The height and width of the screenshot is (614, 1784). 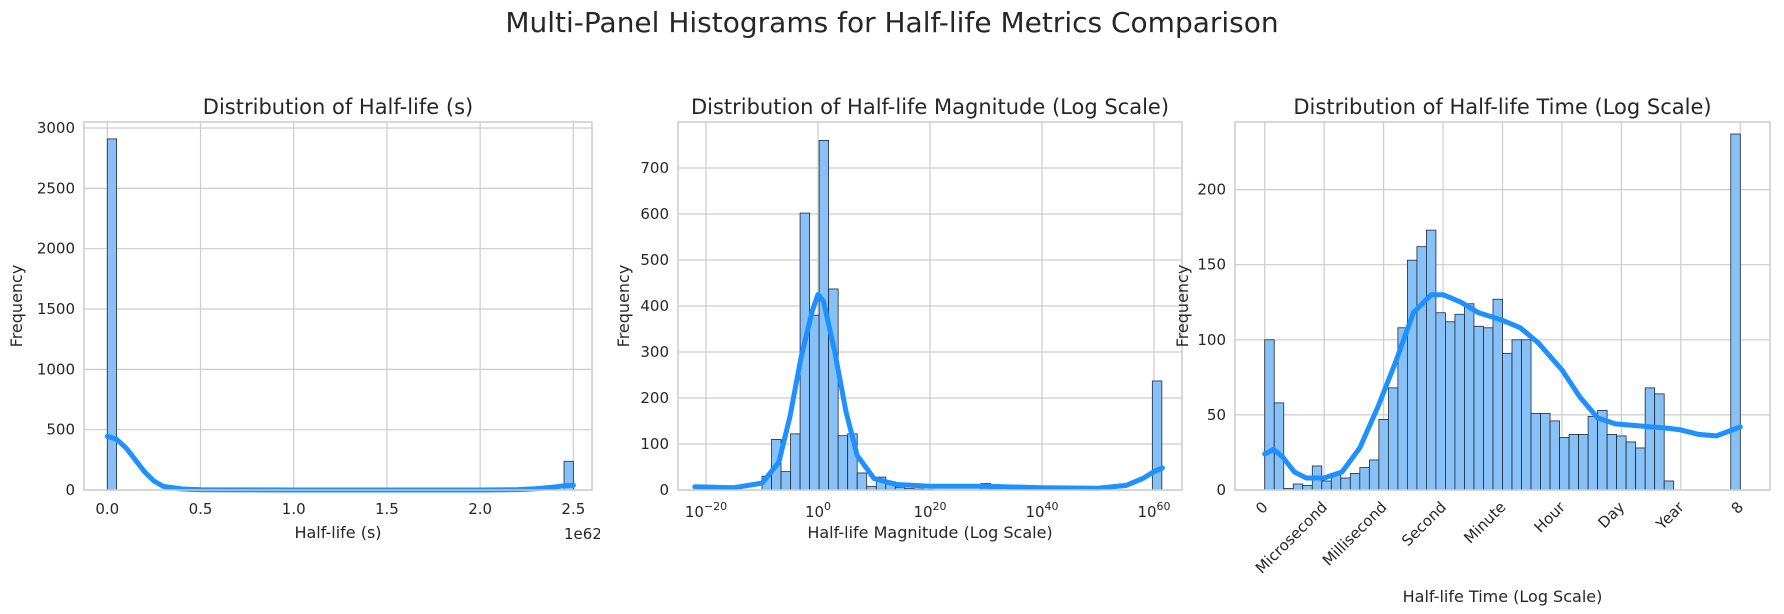 I want to click on x-tick-label: 1.0, so click(x=294, y=509).